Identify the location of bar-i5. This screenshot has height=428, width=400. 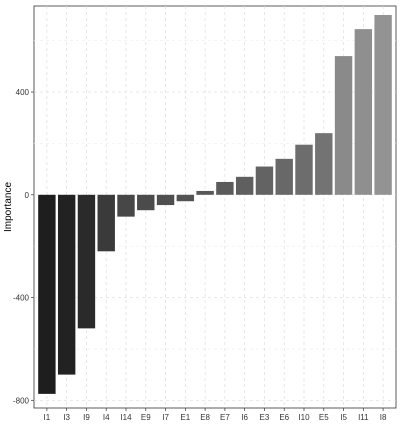
(343, 125).